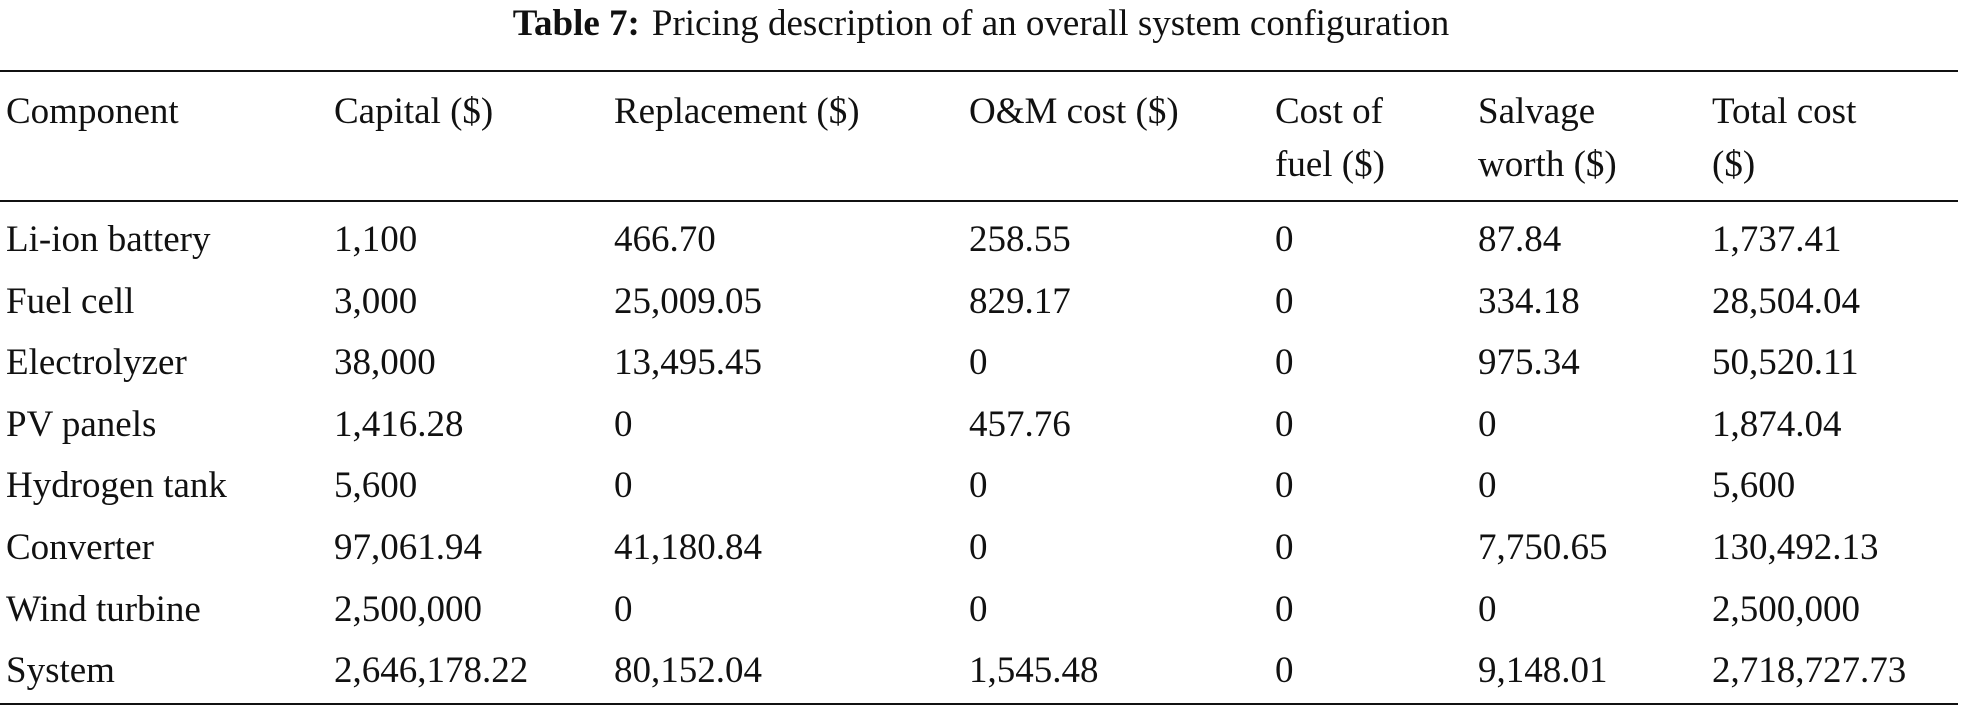 The width and height of the screenshot is (1962, 712). Describe the element at coordinates (81, 424) in the screenshot. I see `row-label: PV panels` at that location.